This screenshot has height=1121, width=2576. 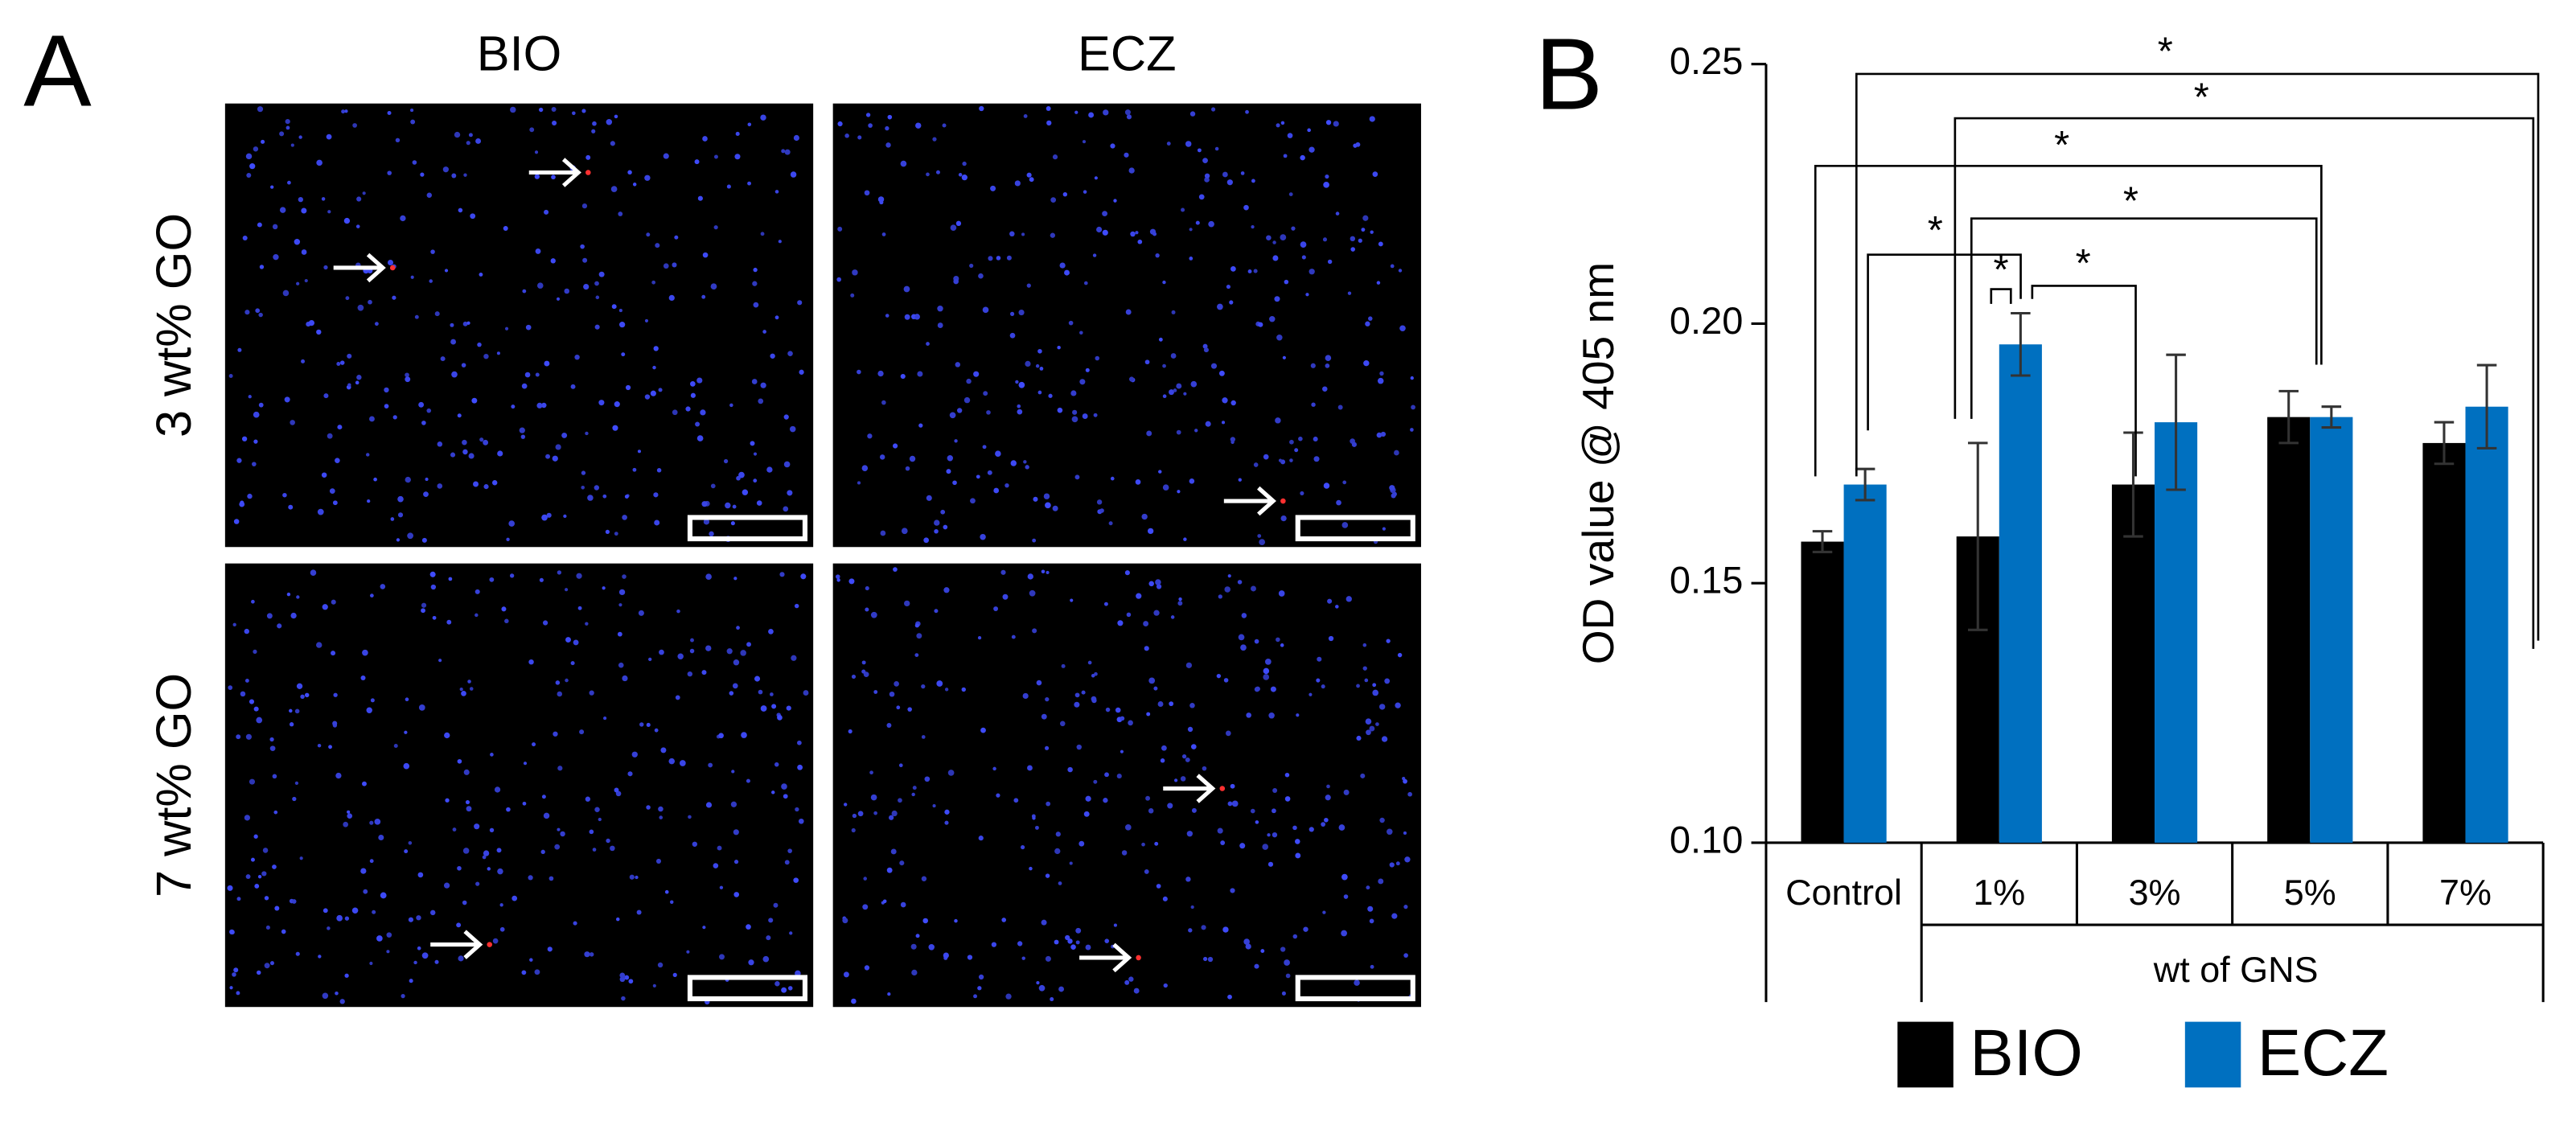 What do you see at coordinates (2083, 263) in the screenshot?
I see `significance-label: *` at bounding box center [2083, 263].